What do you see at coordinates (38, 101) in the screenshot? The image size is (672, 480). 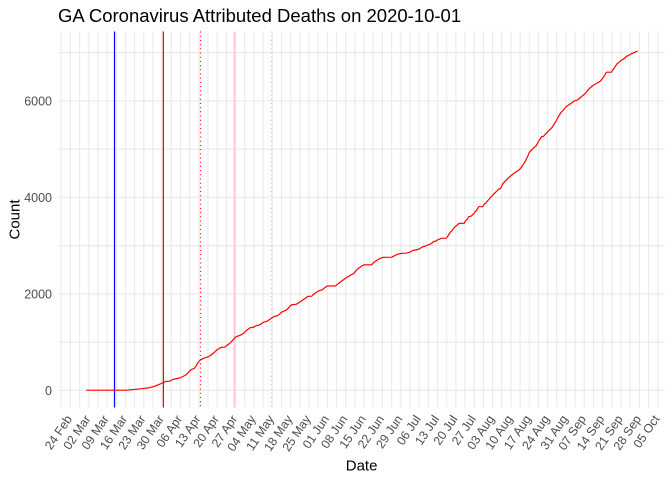 I see `svg-text: 6000` at bounding box center [38, 101].